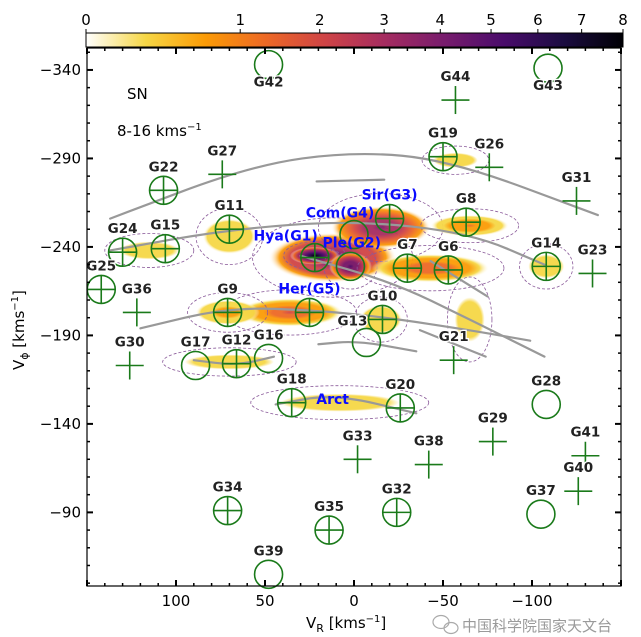 This screenshot has height=637, width=641. I want to click on group-label: G16, so click(269, 335).